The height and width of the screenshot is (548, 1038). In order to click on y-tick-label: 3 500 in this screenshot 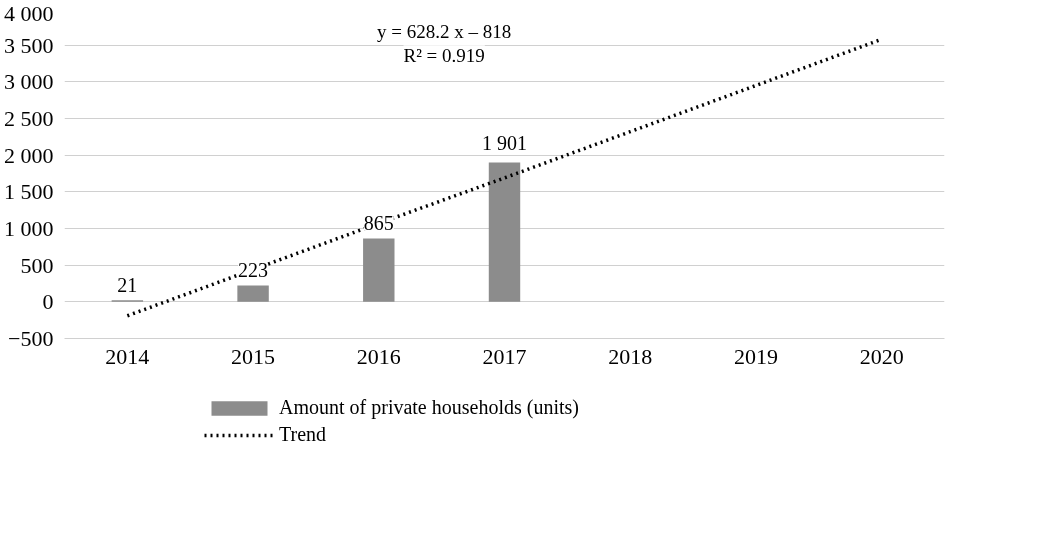, I will do `click(29, 45)`.